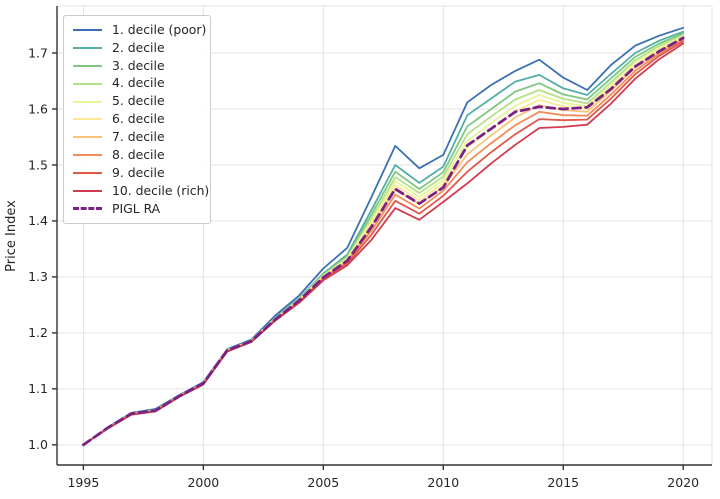 The image size is (720, 499). I want to click on y-tick-label: 1.2, so click(38, 332).